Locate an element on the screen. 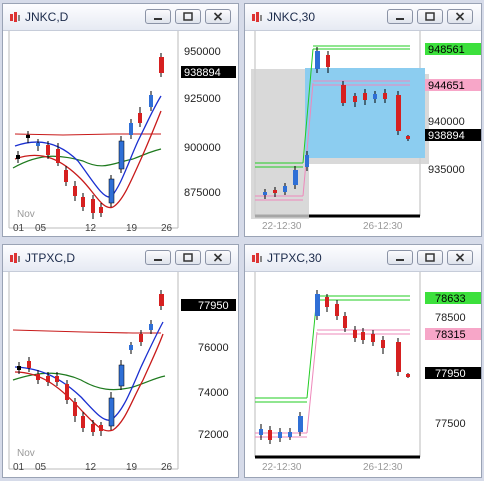 The image size is (484, 481). window-titlebar: JNKC,30 is located at coordinates (363, 17).